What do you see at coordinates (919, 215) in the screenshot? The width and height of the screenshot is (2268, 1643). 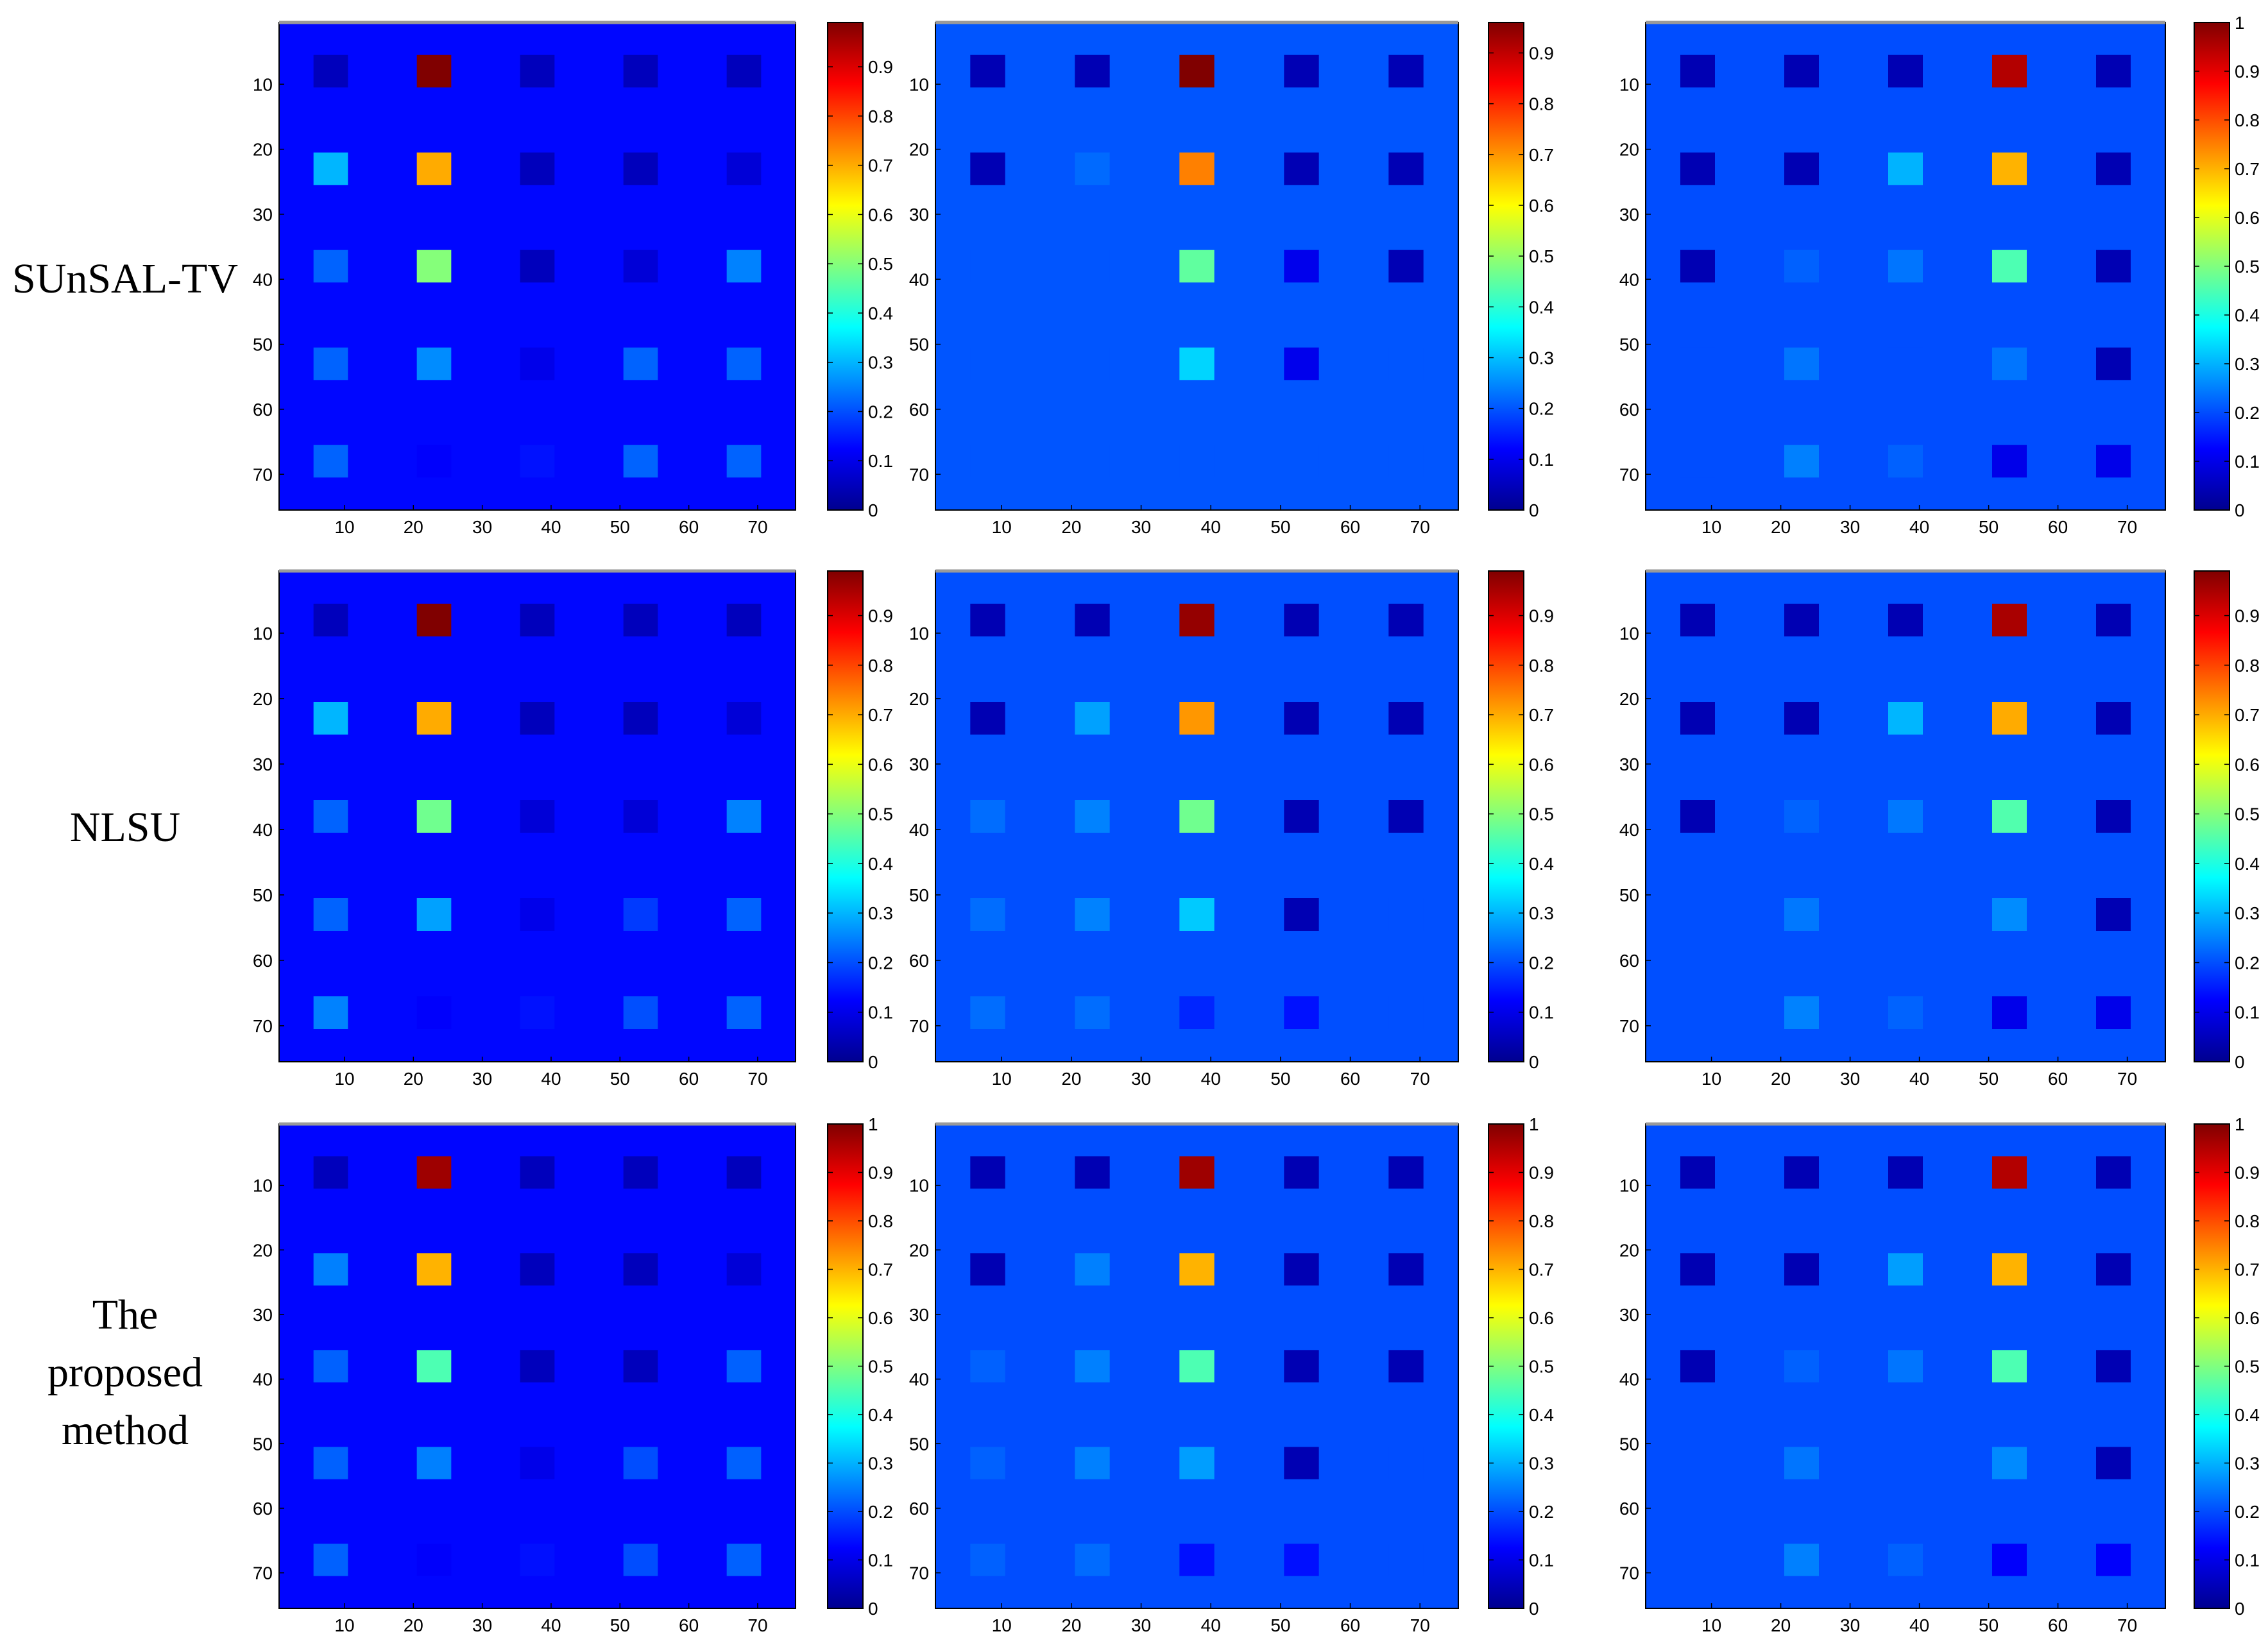 I see `y-tick-label: 30` at bounding box center [919, 215].